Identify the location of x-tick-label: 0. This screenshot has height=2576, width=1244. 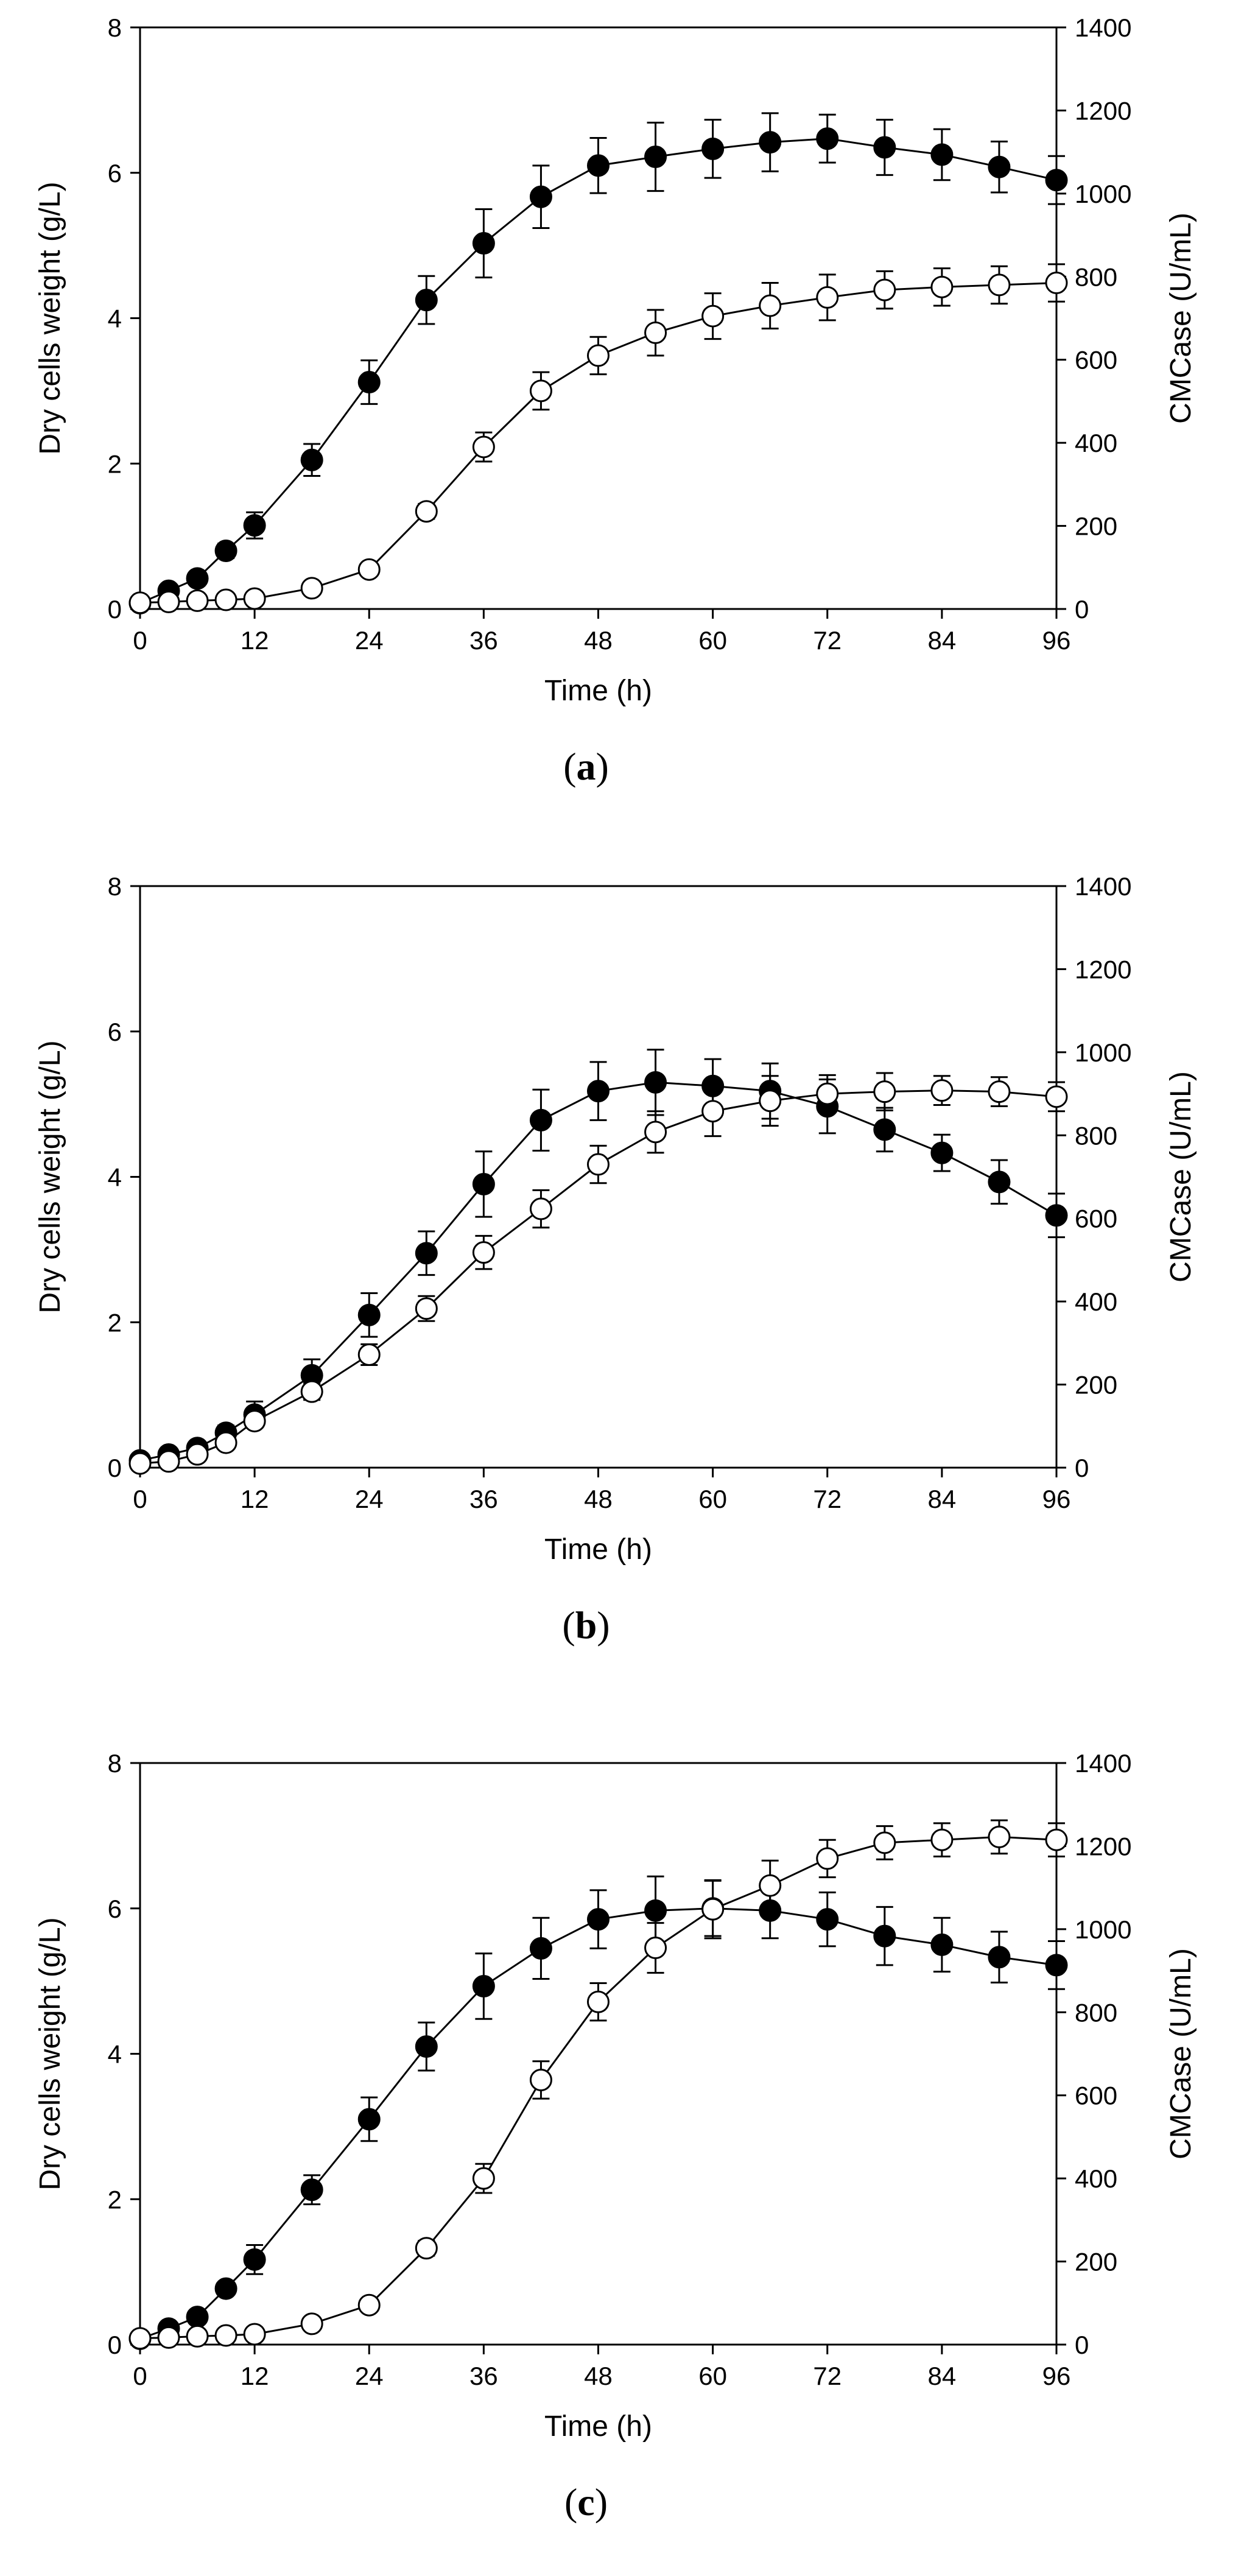
(140, 1499).